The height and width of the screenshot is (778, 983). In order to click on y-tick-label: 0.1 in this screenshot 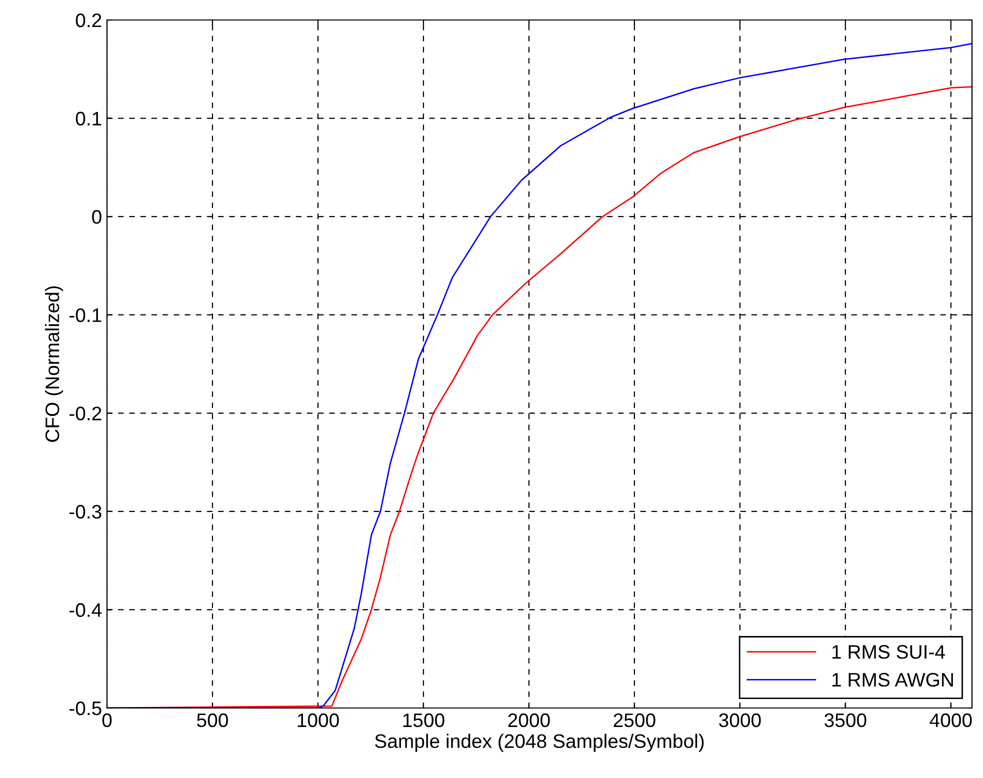, I will do `click(89, 119)`.